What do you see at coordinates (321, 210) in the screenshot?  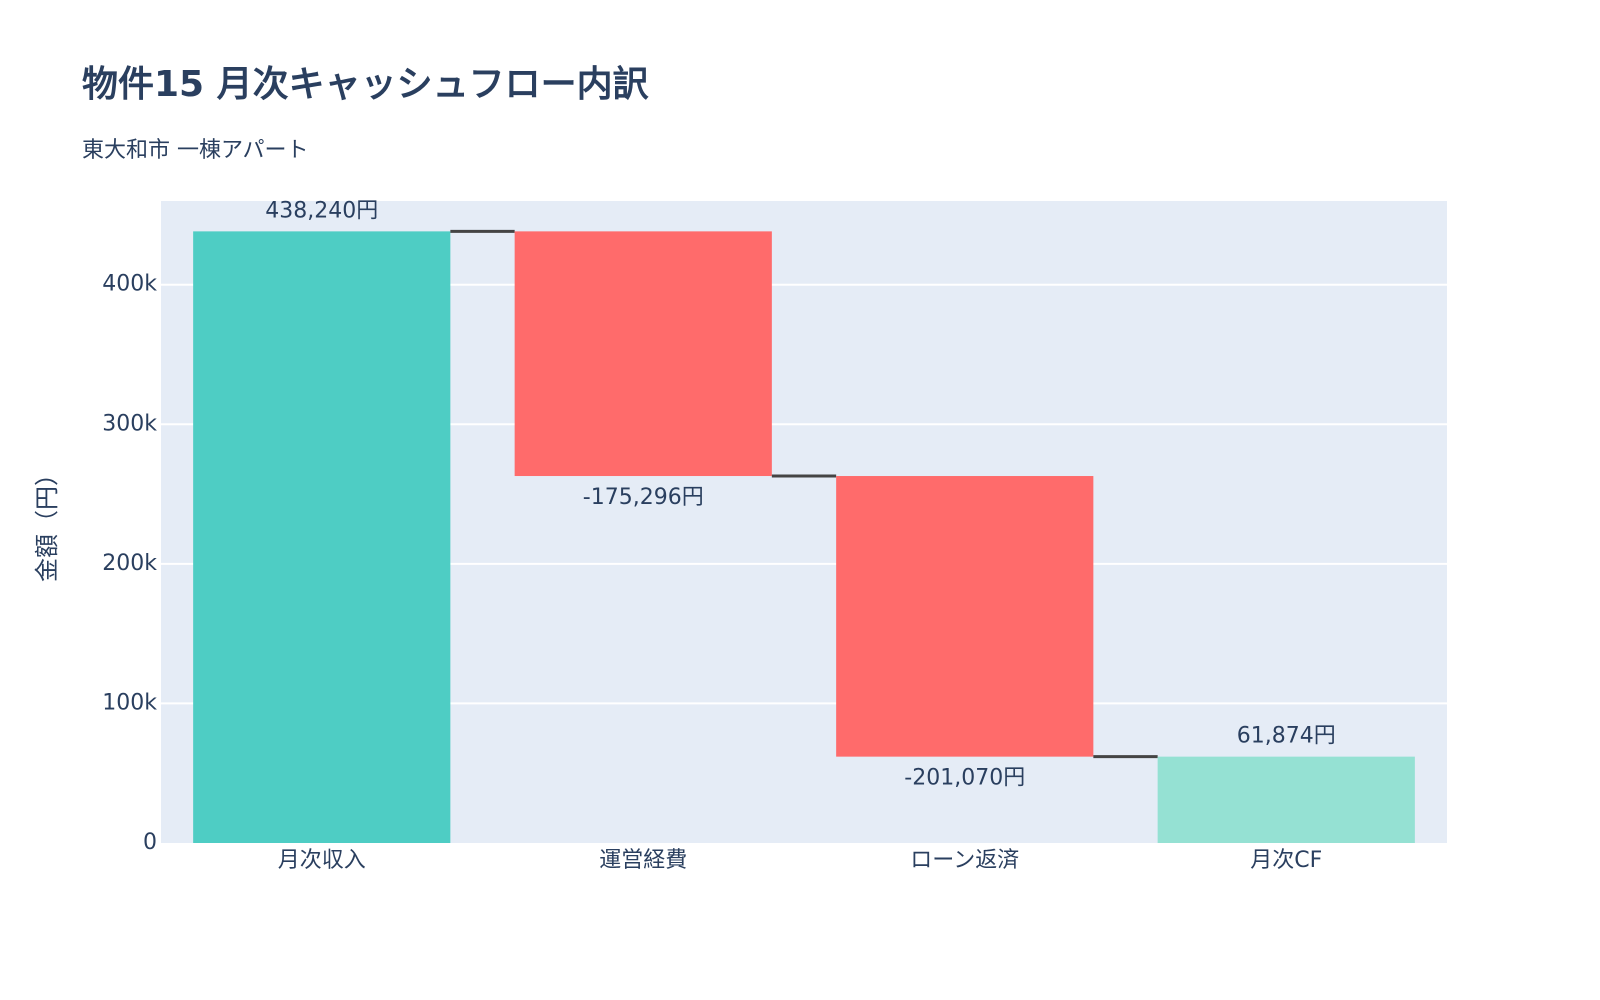 I see `value-label: 438,240円` at bounding box center [321, 210].